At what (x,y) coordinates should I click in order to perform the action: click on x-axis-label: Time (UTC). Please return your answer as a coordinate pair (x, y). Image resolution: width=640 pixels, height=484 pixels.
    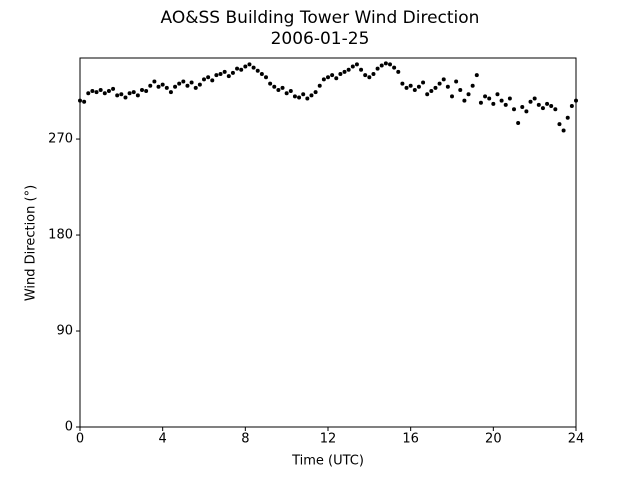
    Looking at the image, I should click on (327, 461).